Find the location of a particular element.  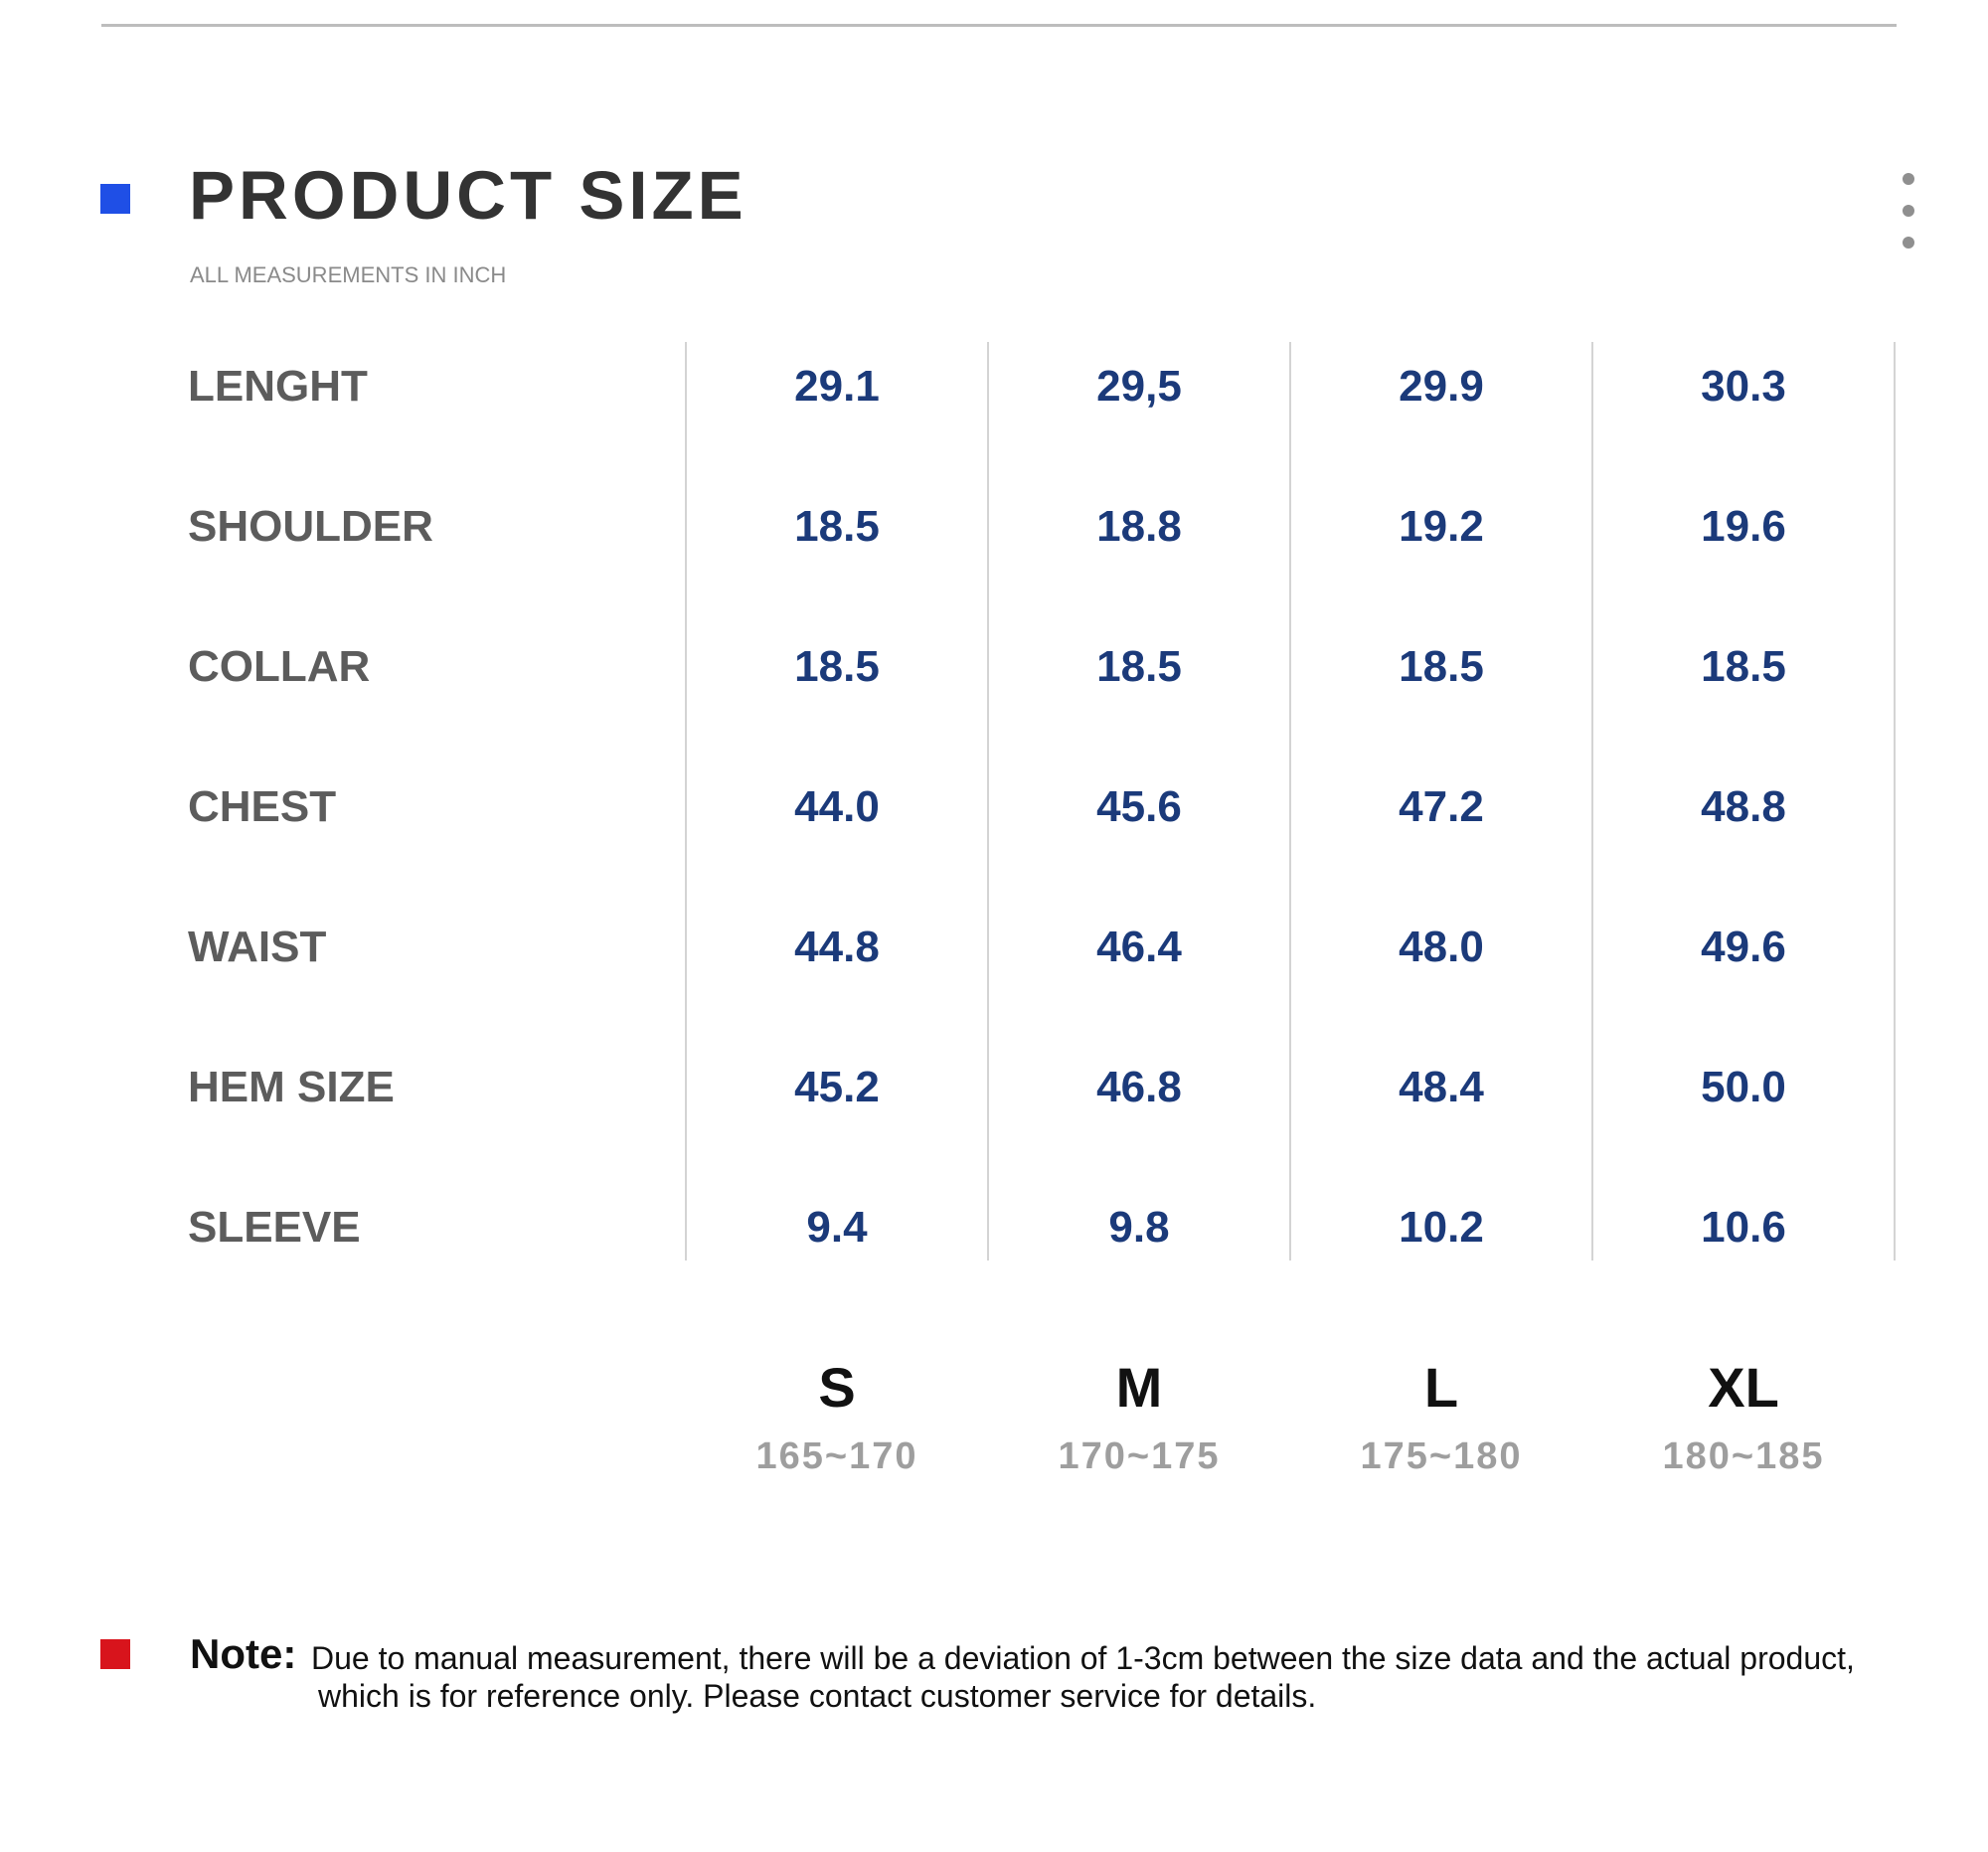

value-cell: 29.1 is located at coordinates (837, 386).